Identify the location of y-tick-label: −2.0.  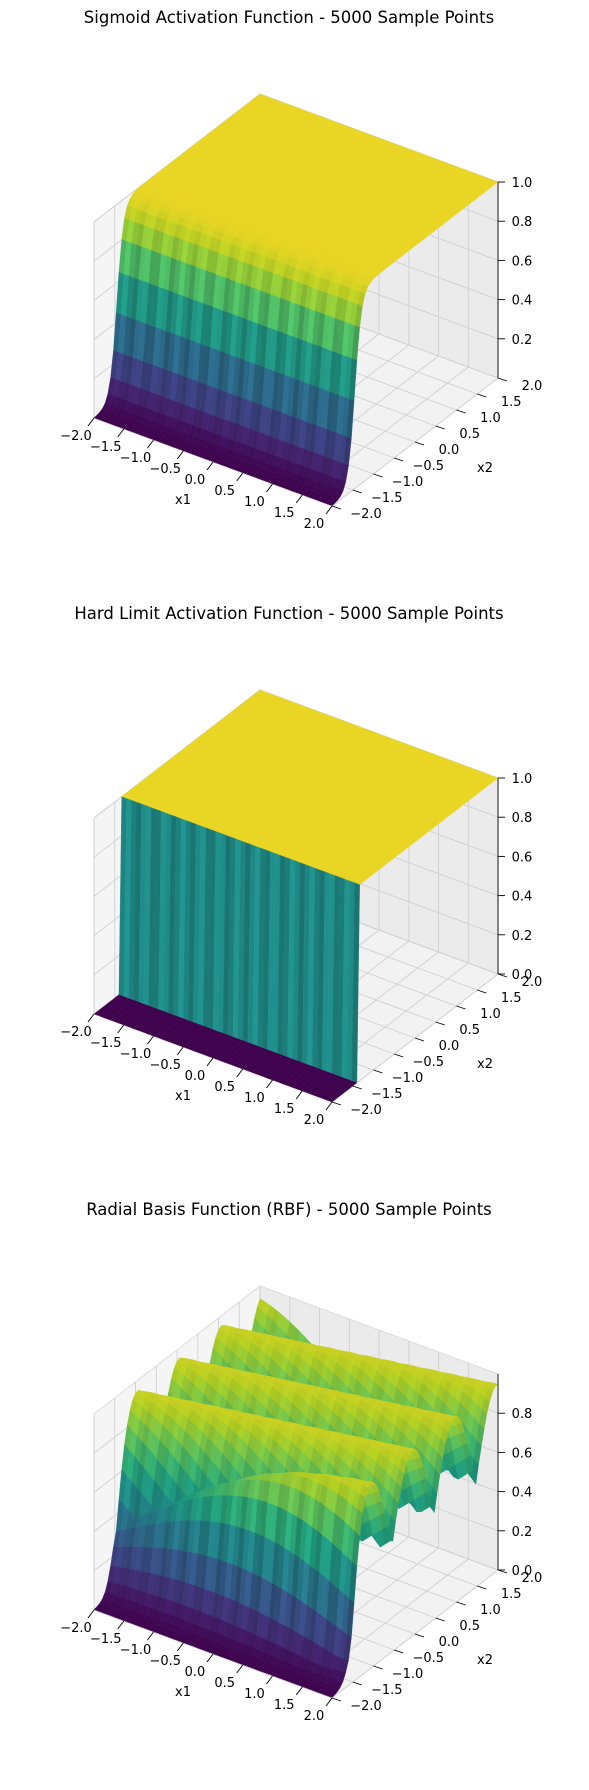
(366, 514).